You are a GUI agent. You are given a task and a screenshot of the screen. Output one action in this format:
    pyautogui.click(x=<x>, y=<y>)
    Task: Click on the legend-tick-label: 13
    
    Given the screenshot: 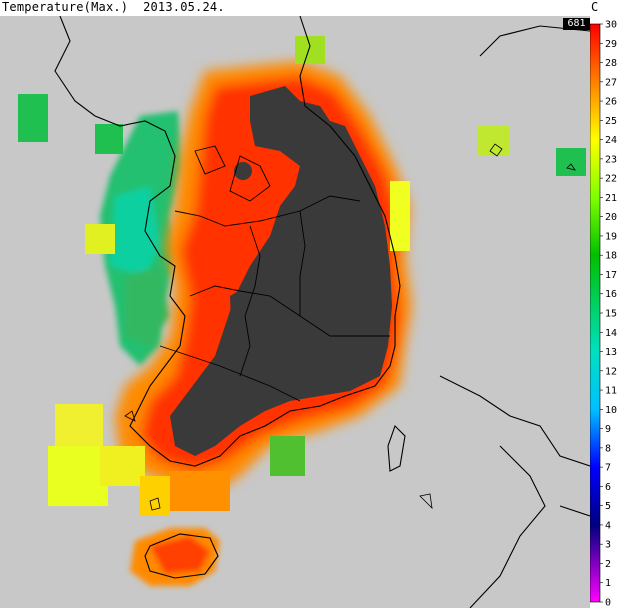 What is the action you would take?
    pyautogui.click(x=611, y=352)
    